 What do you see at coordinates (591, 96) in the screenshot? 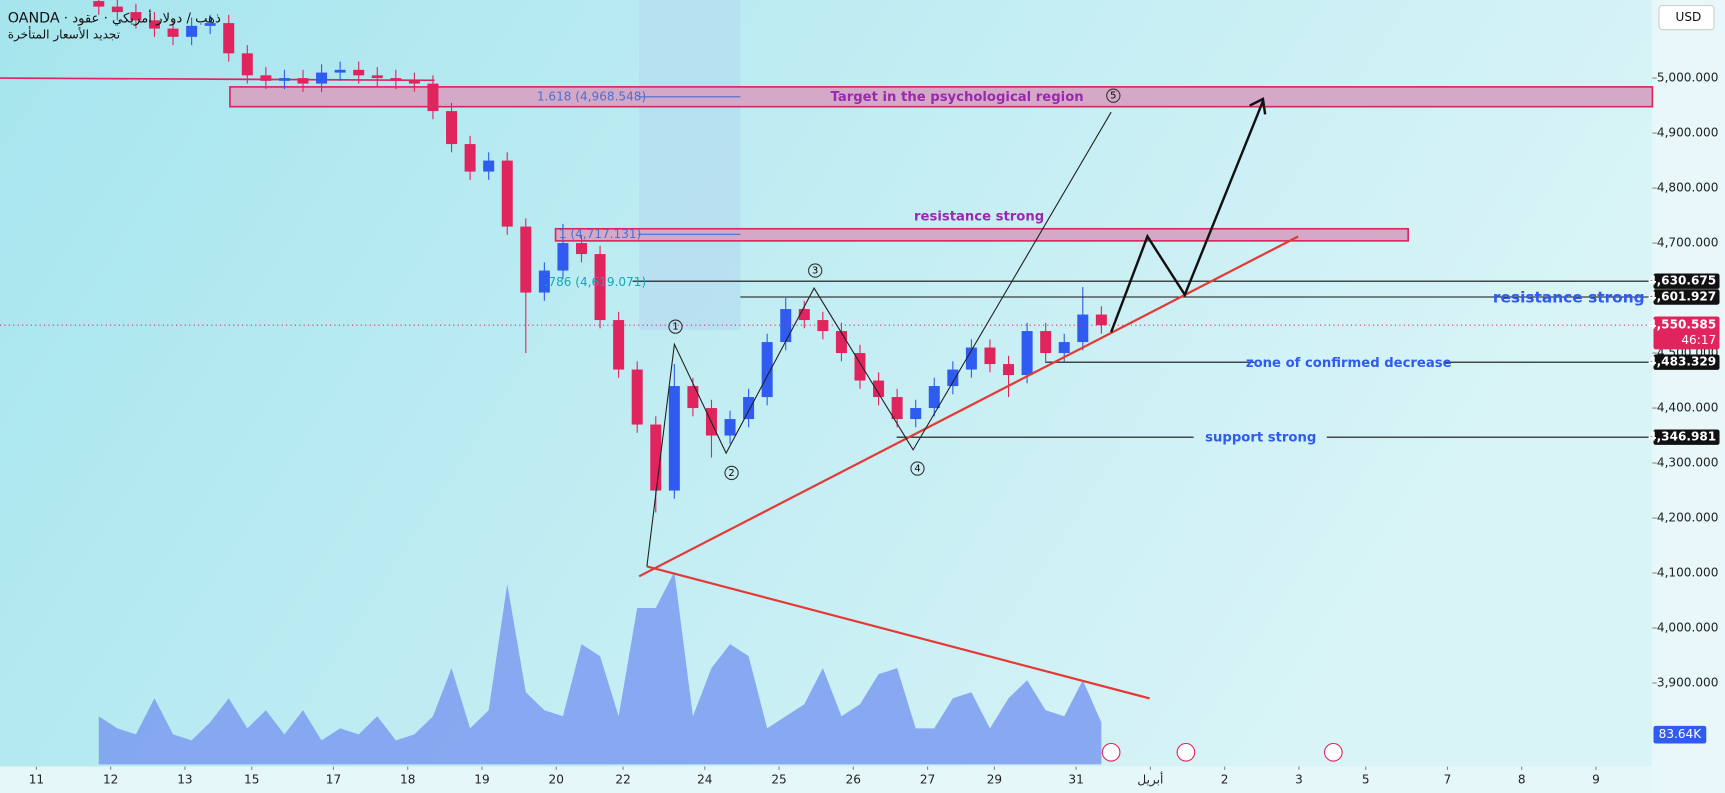
I see `fib-label: 1.618 (4,968.548)` at bounding box center [591, 96].